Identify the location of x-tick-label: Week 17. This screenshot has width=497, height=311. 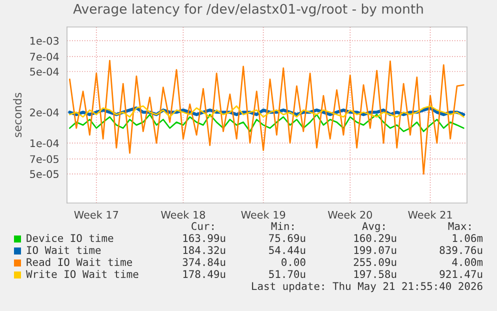
(96, 214).